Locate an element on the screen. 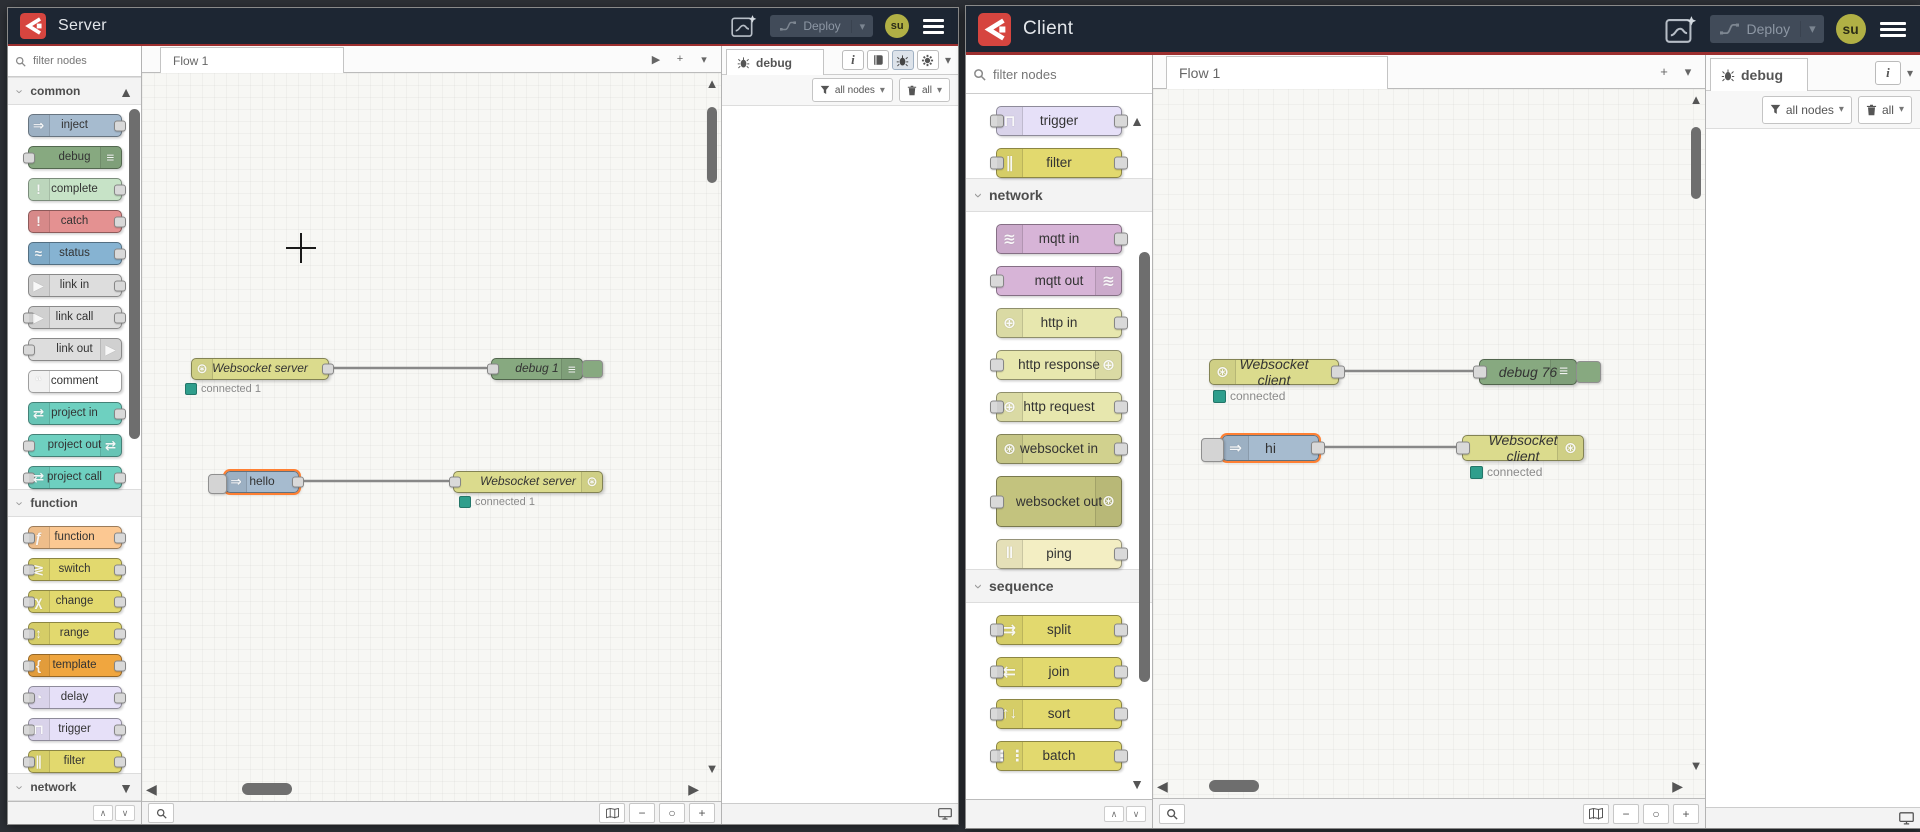  palette-node-link-call: ▶ link call is located at coordinates (74, 317).